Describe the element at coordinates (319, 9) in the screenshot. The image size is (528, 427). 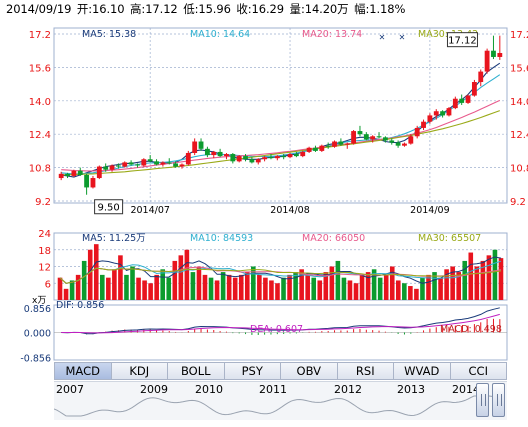
I see `quote-volume: 量:14.20万` at that location.